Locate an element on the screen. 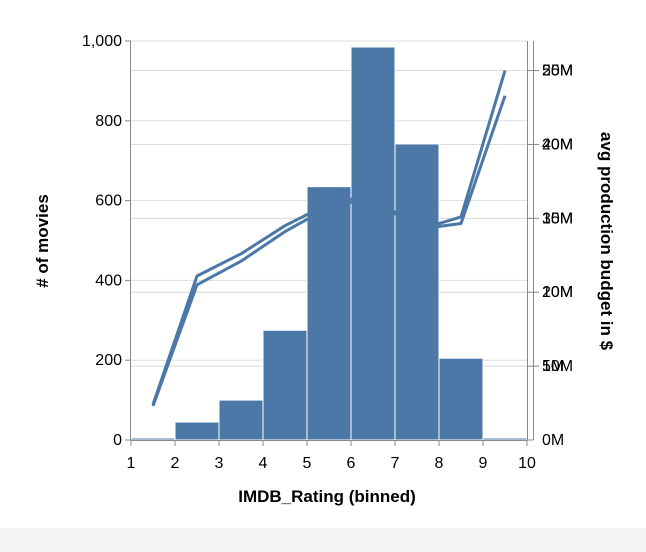  y-left-tick-label: 200 is located at coordinates (108, 360).